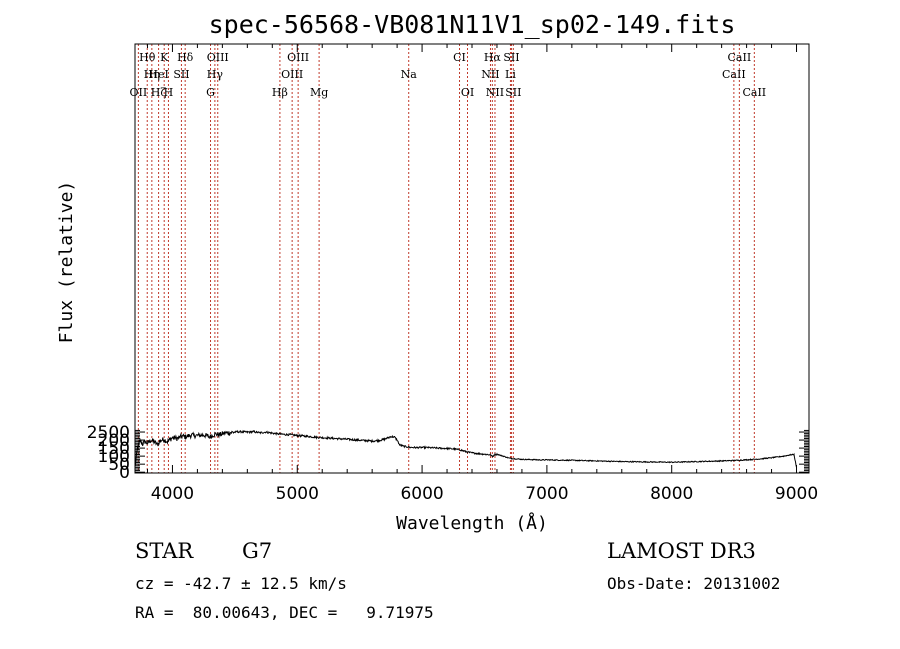 Image resolution: width=900 pixels, height=649 pixels. Describe the element at coordinates (66, 262) in the screenshot. I see `y-axis-label: Flux (relative)` at that location.